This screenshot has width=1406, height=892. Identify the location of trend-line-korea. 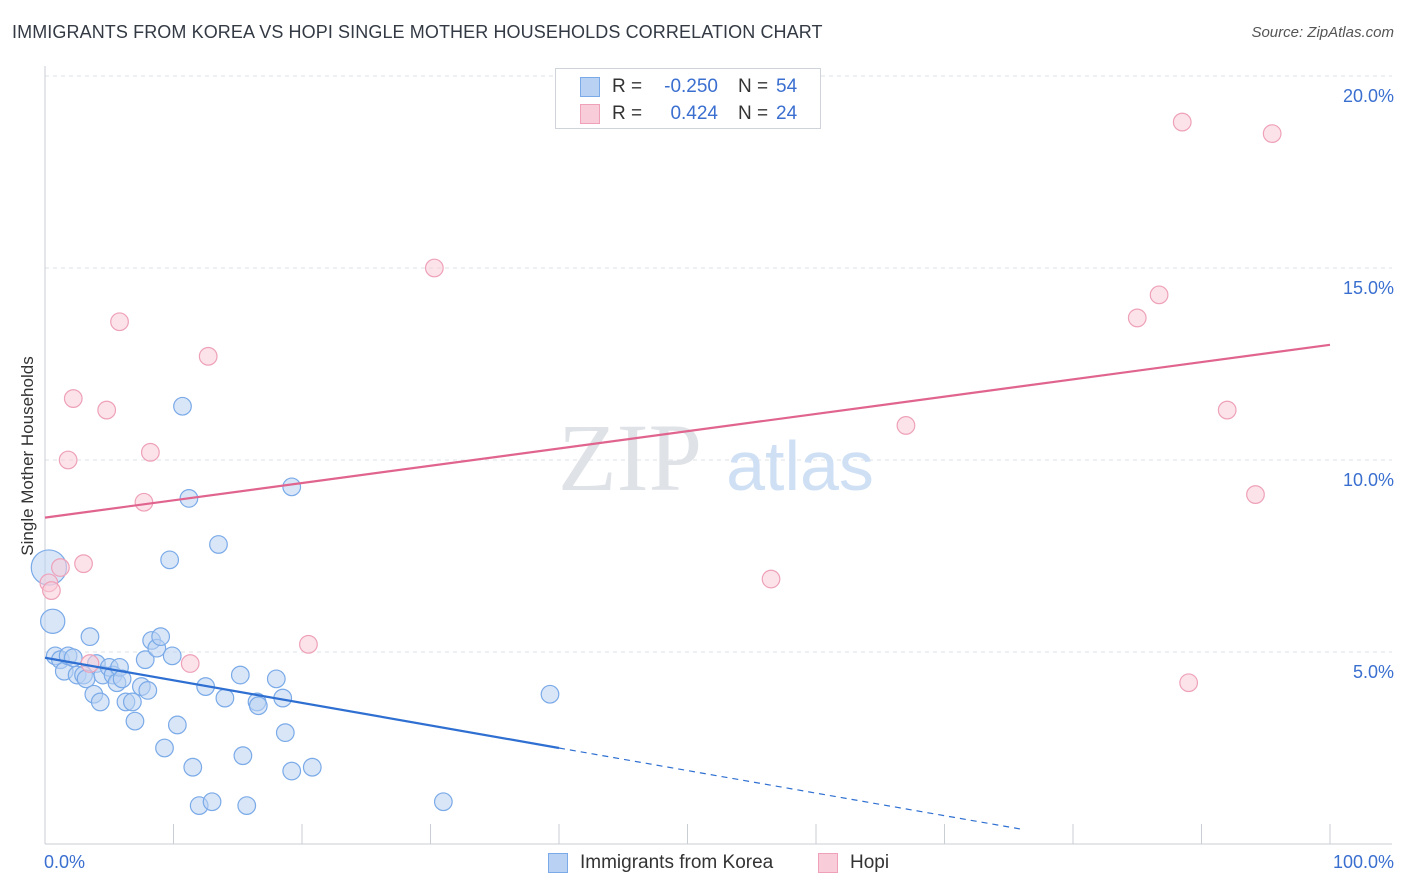
(302, 703).